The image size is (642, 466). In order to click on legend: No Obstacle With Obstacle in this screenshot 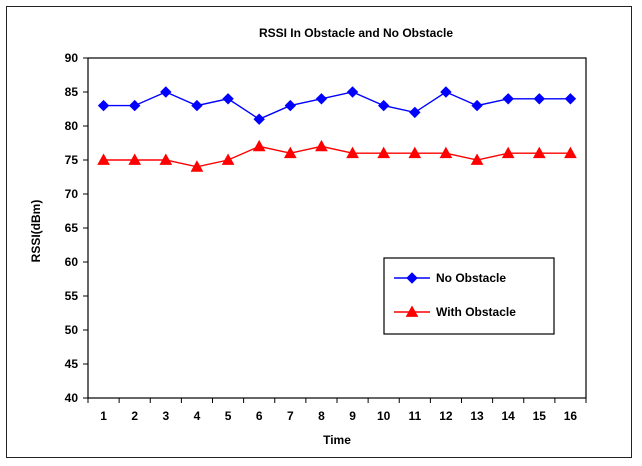, I will do `click(469, 296)`.